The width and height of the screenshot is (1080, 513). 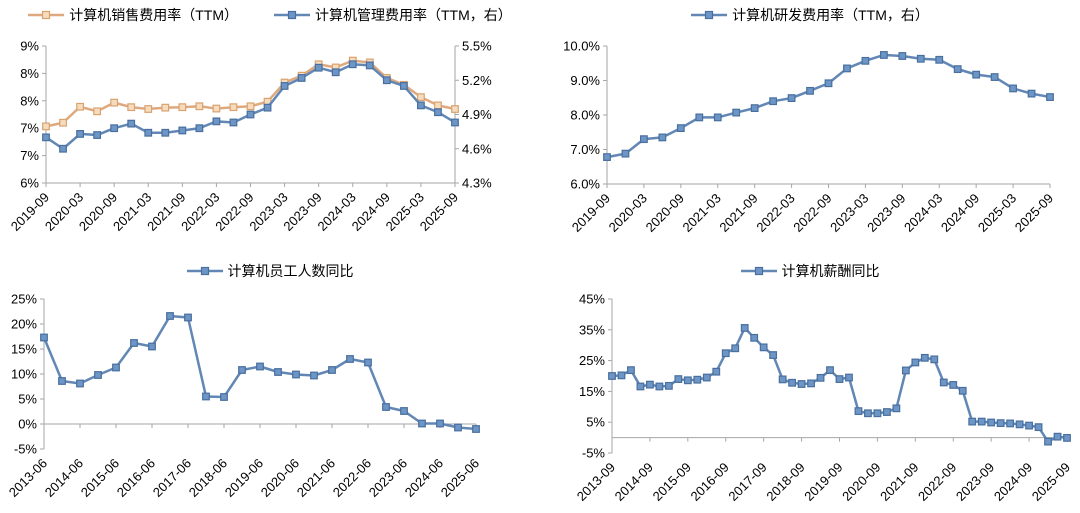 I want to click on x-axis-tick-label: 2025-06, so click(x=460, y=478).